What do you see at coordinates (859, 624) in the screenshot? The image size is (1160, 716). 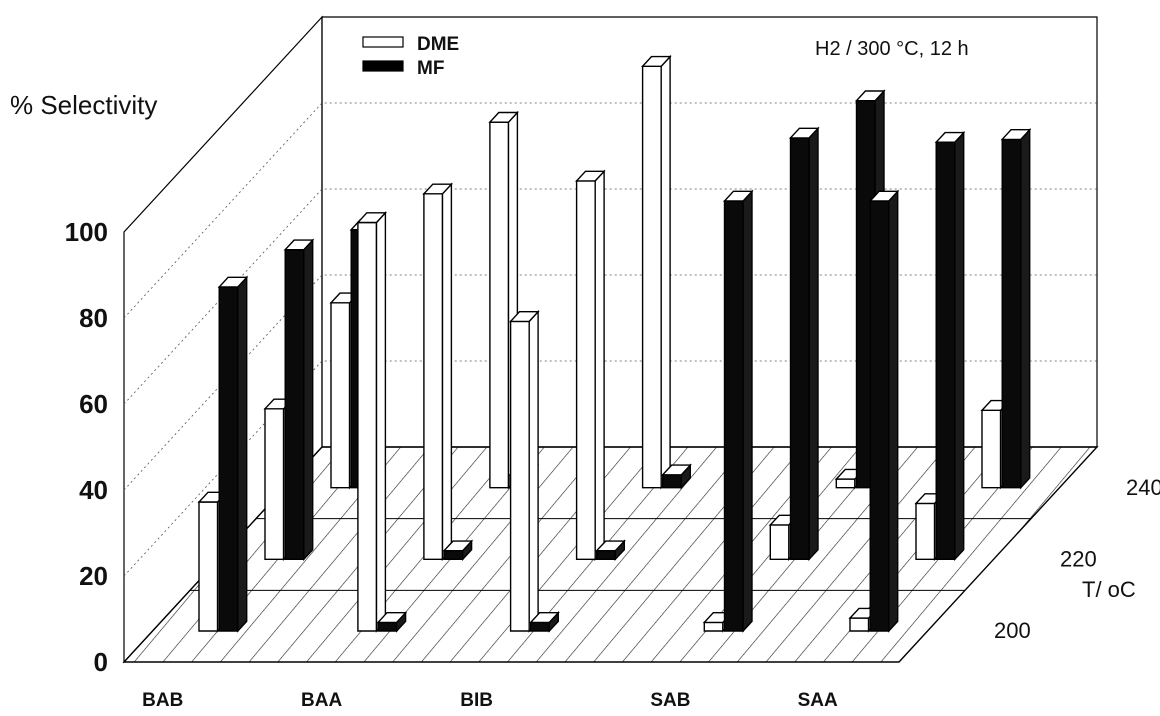 I see `bar-dme-saa-200-front` at bounding box center [859, 624].